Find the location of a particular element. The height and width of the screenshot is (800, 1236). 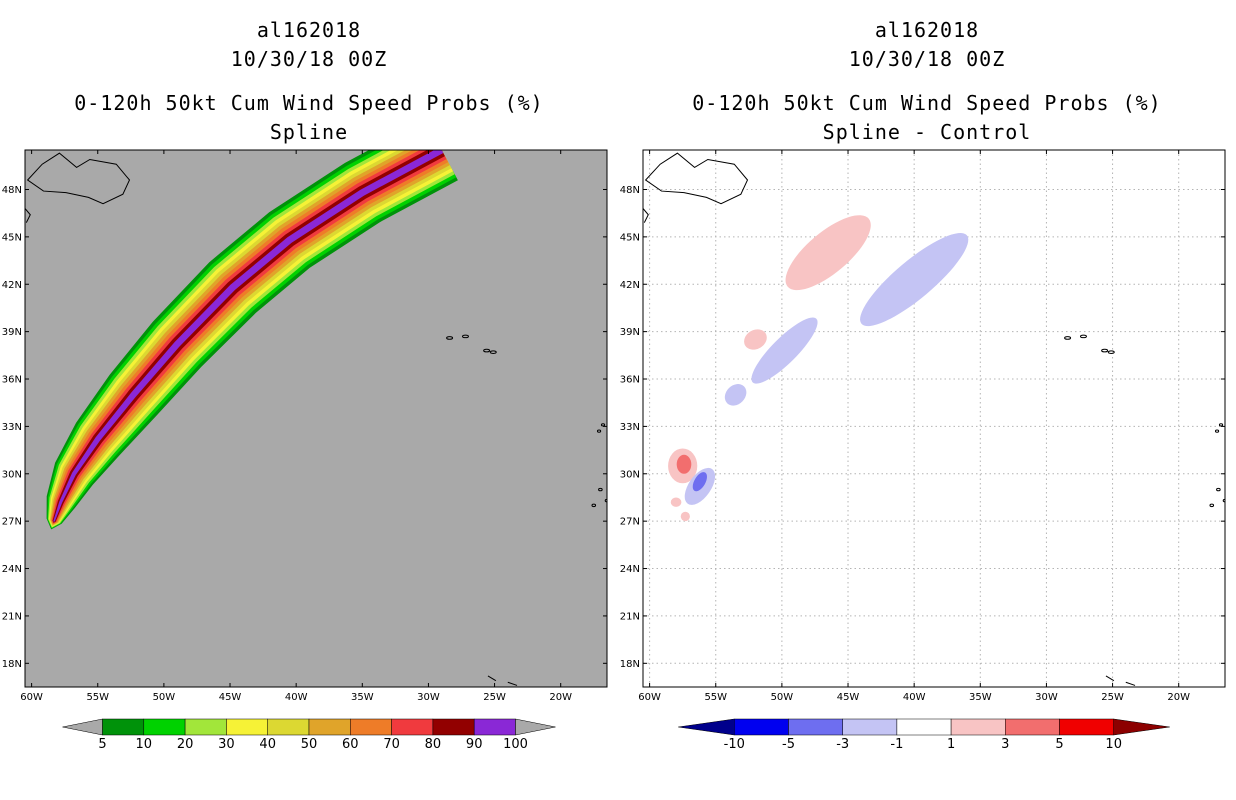

colorbar: 5 10 20 30 40 50 60 70 80 90 100 is located at coordinates (309, 735).